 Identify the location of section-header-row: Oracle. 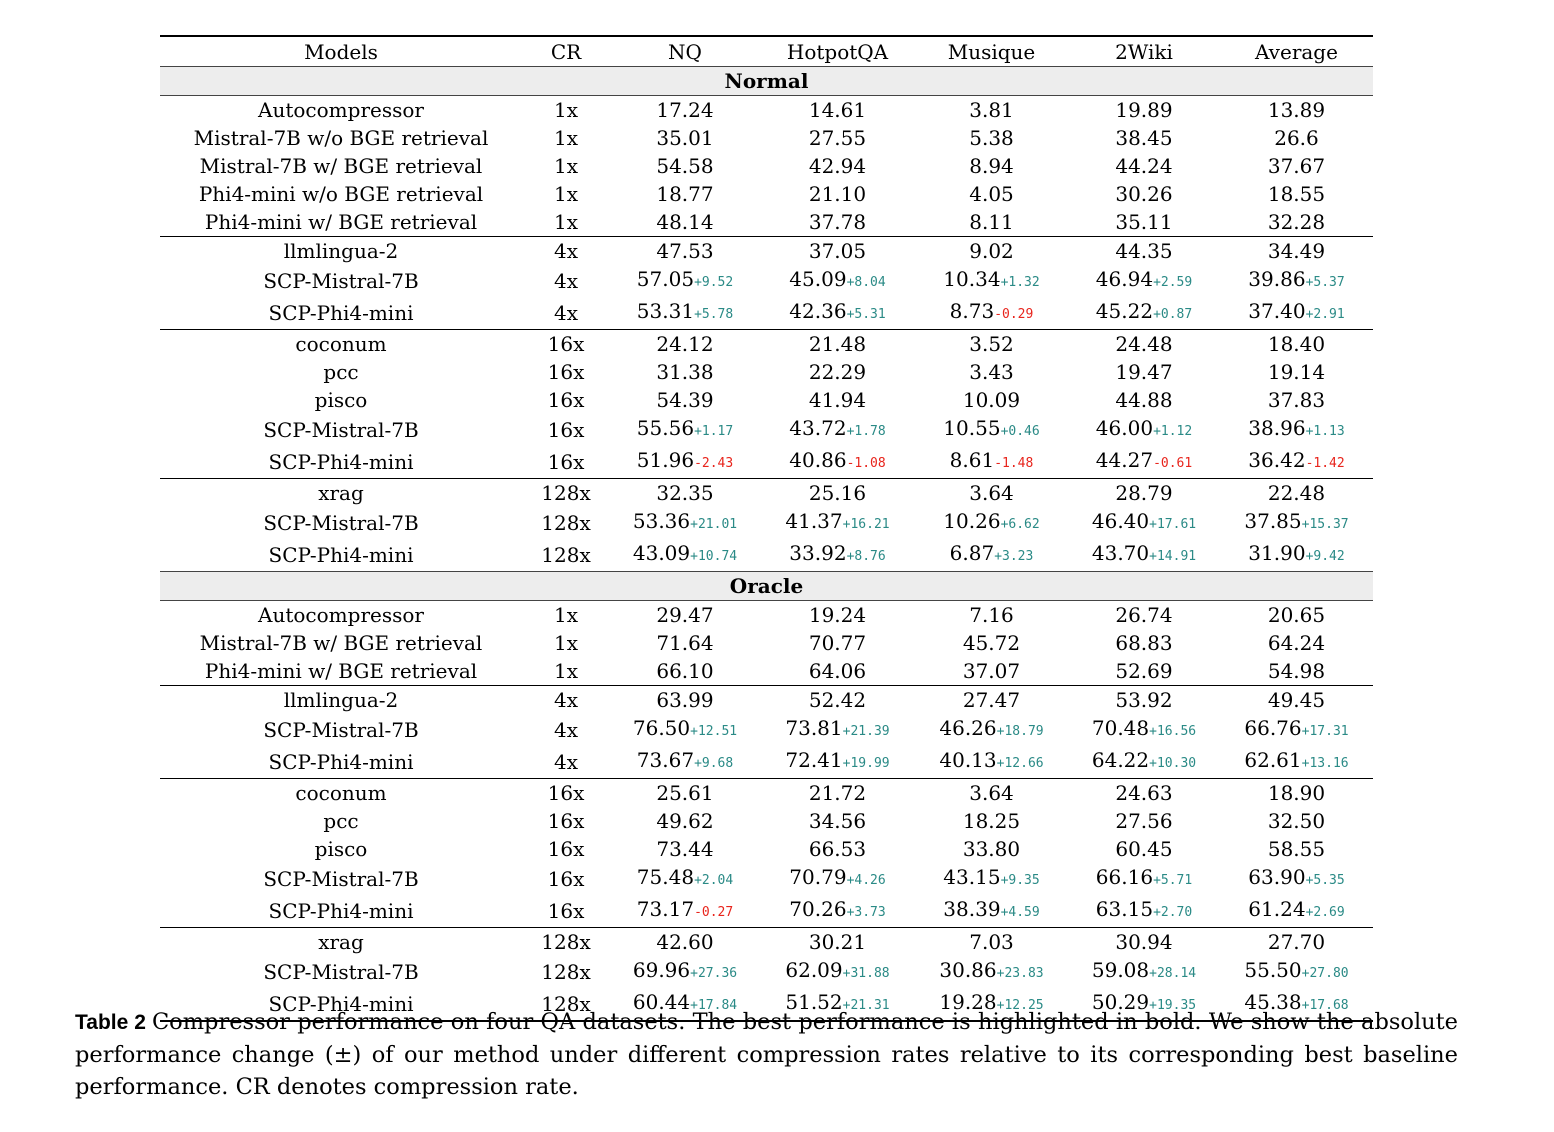
(766, 586).